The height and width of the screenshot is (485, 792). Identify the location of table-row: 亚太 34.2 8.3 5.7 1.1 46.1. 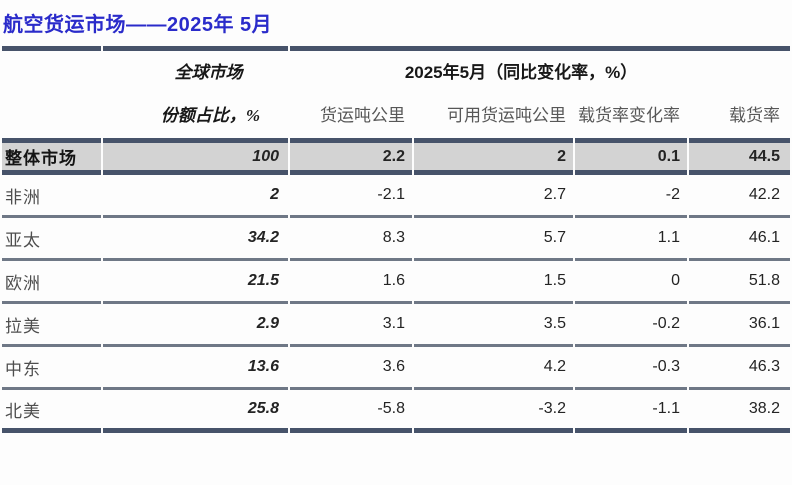
(396, 239).